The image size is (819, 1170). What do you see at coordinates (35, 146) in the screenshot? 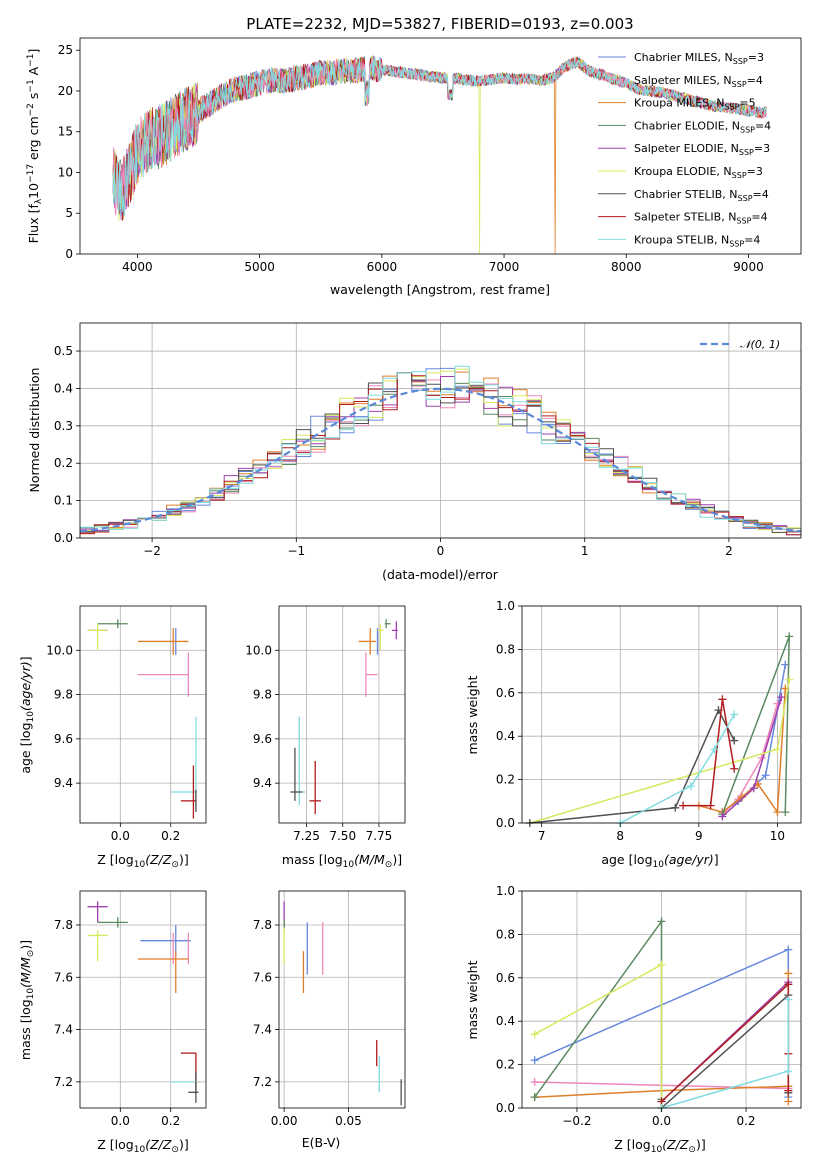
I see `spectrum-y-label: Flux [fλ10−17 erg cm−2 s−1 A−1]` at bounding box center [35, 146].